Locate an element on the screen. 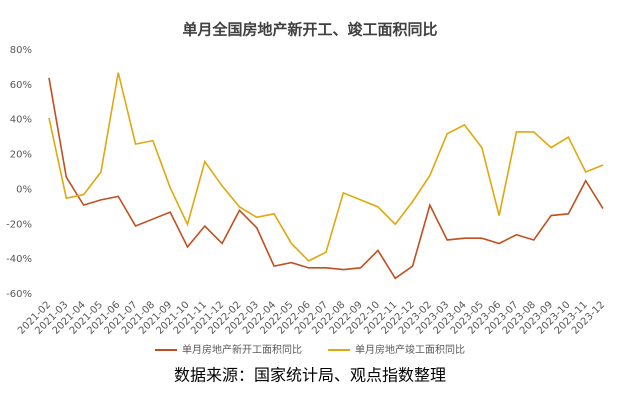 The width and height of the screenshot is (621, 402). y-tick-label: 80% is located at coordinates (21, 50).